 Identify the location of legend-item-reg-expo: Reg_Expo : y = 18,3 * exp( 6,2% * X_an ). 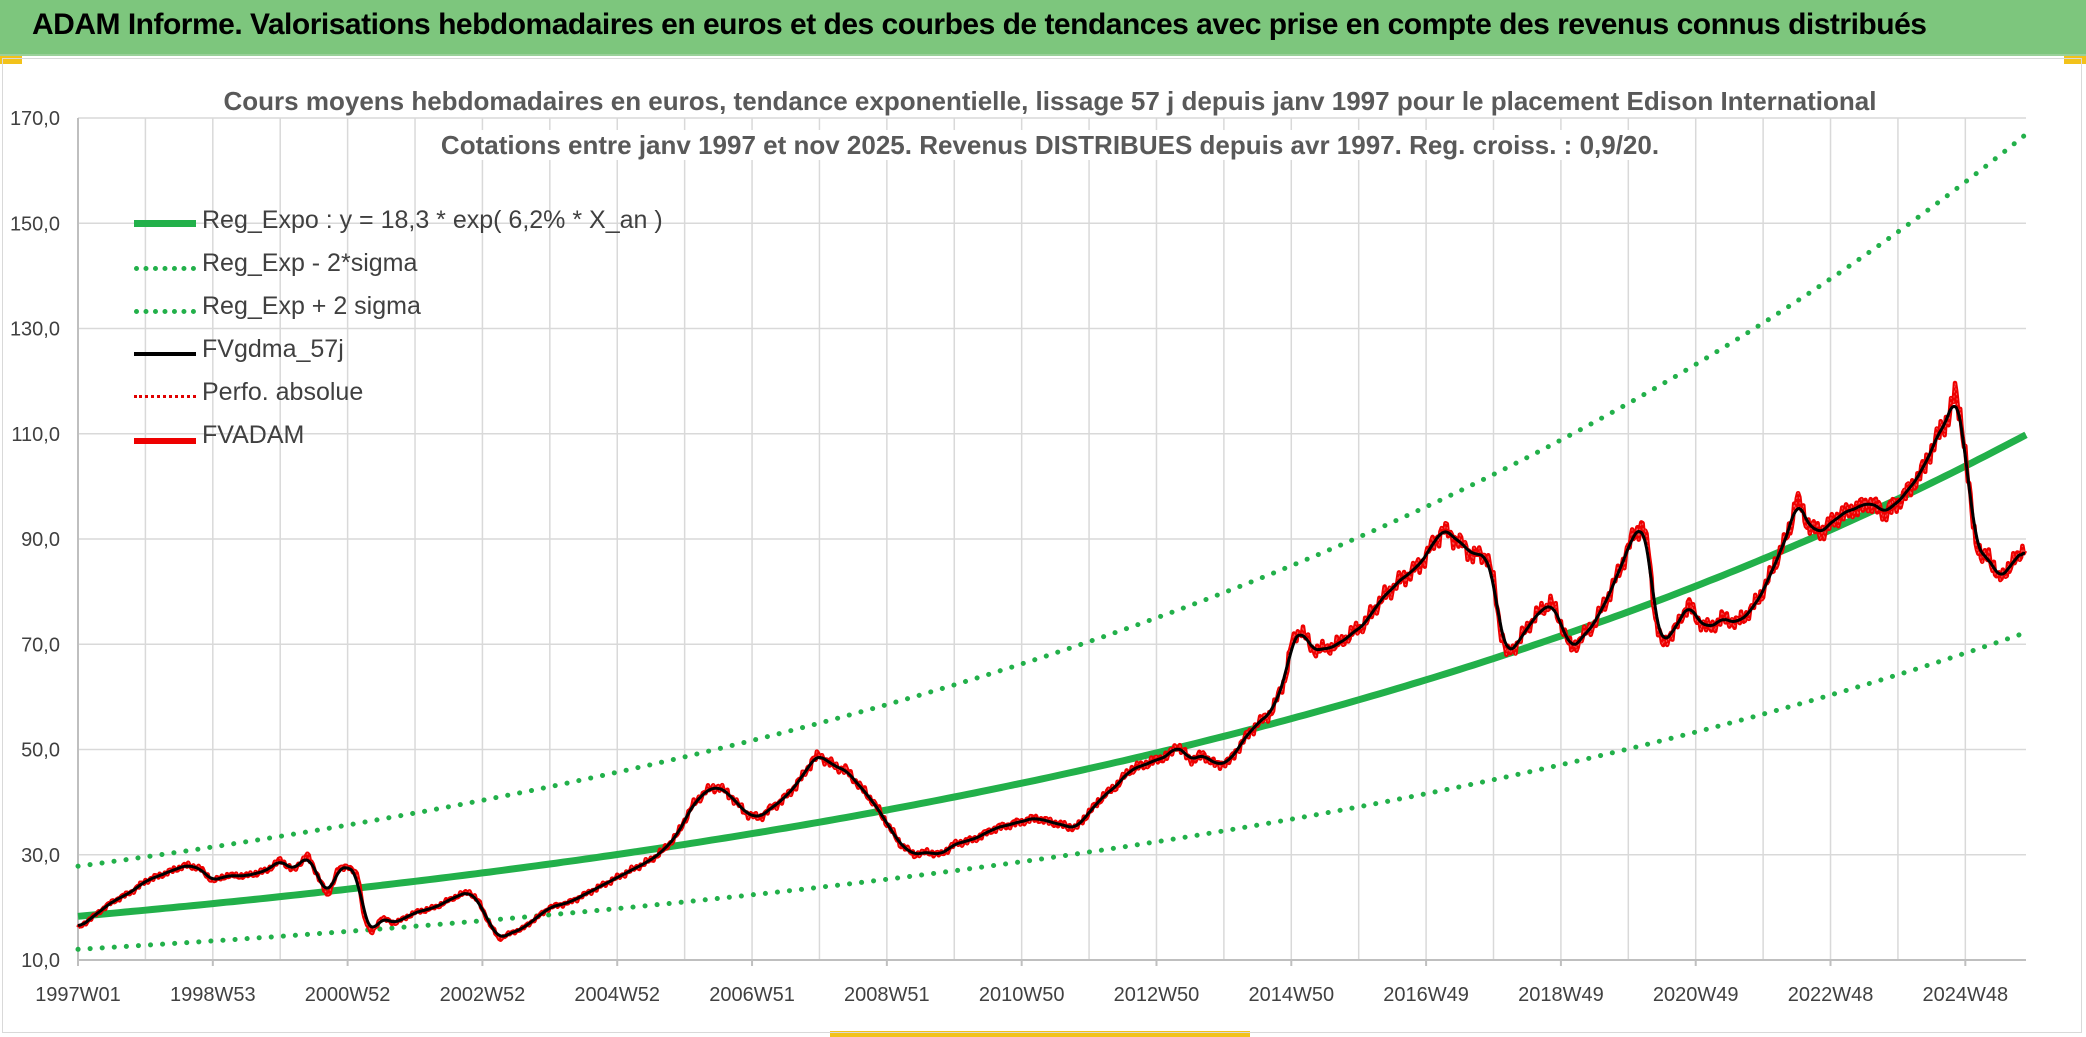
(414, 225).